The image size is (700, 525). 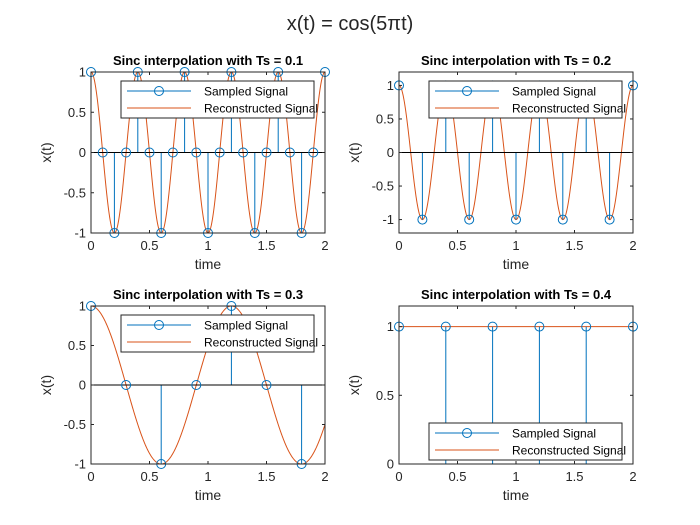 What do you see at coordinates (516, 294) in the screenshot?
I see `subplot-title: Sinc interpolation with Ts = 0.4` at bounding box center [516, 294].